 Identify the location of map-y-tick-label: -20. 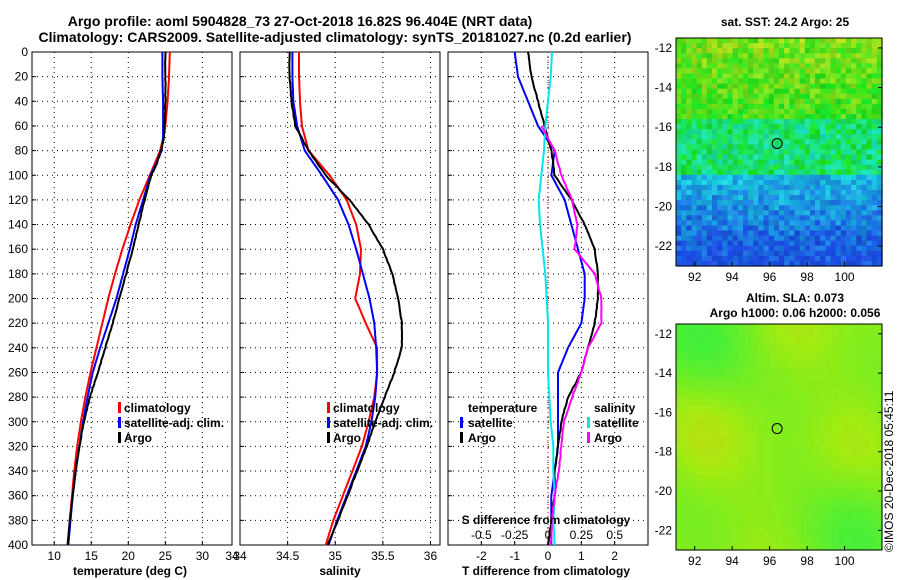
(664, 491).